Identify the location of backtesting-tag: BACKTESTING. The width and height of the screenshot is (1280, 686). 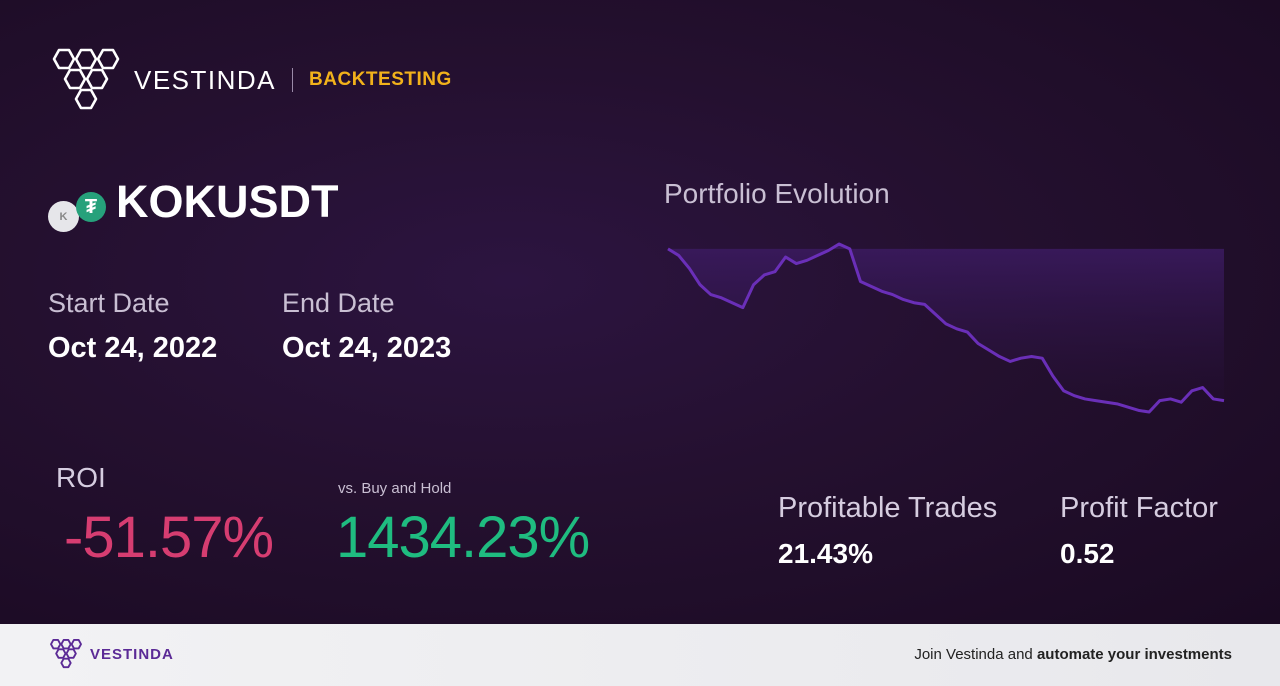
(380, 79).